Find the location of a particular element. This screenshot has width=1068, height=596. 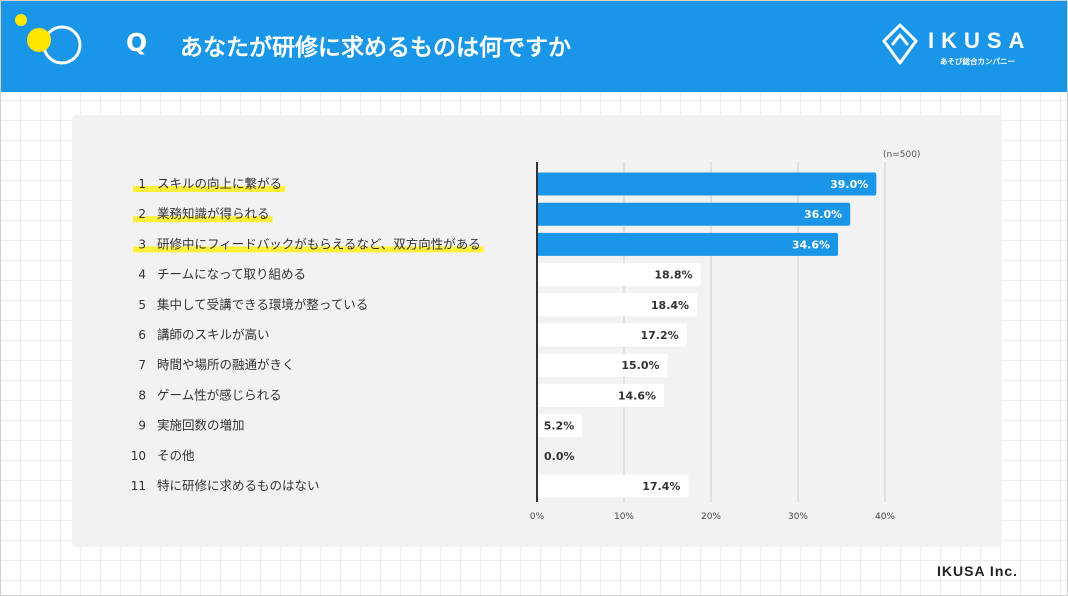

company-footer: IKUSA Inc. is located at coordinates (978, 571).